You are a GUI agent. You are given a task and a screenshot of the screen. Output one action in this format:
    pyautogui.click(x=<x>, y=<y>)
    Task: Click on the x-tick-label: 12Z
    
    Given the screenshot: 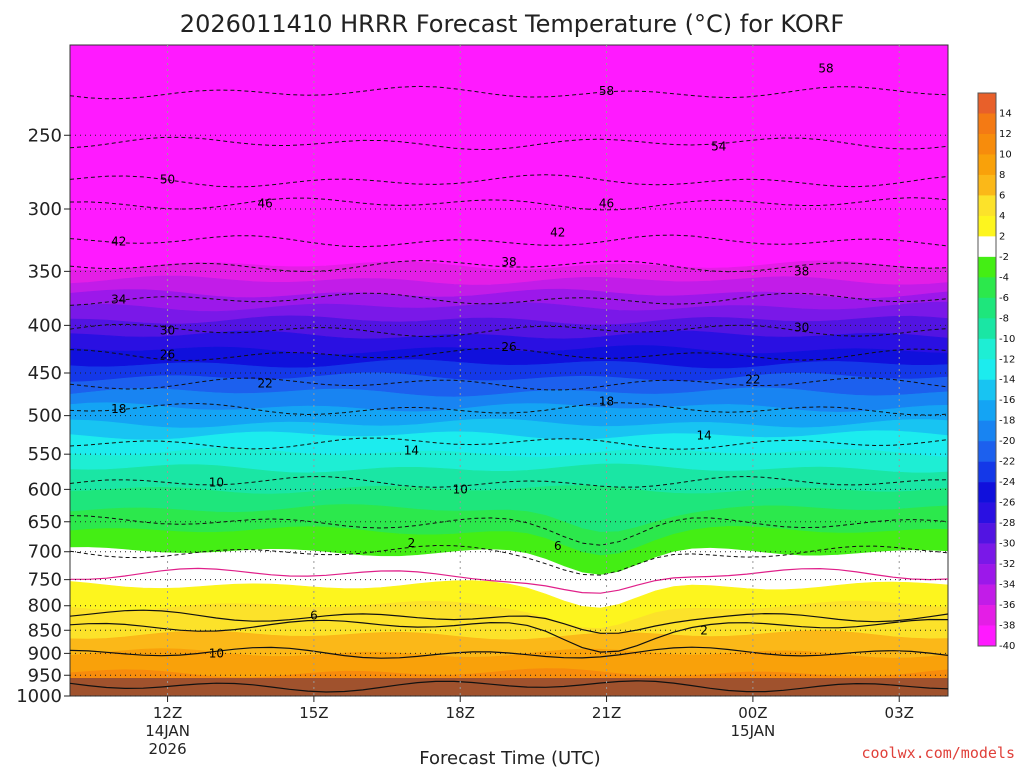 What is the action you would take?
    pyautogui.click(x=167, y=713)
    